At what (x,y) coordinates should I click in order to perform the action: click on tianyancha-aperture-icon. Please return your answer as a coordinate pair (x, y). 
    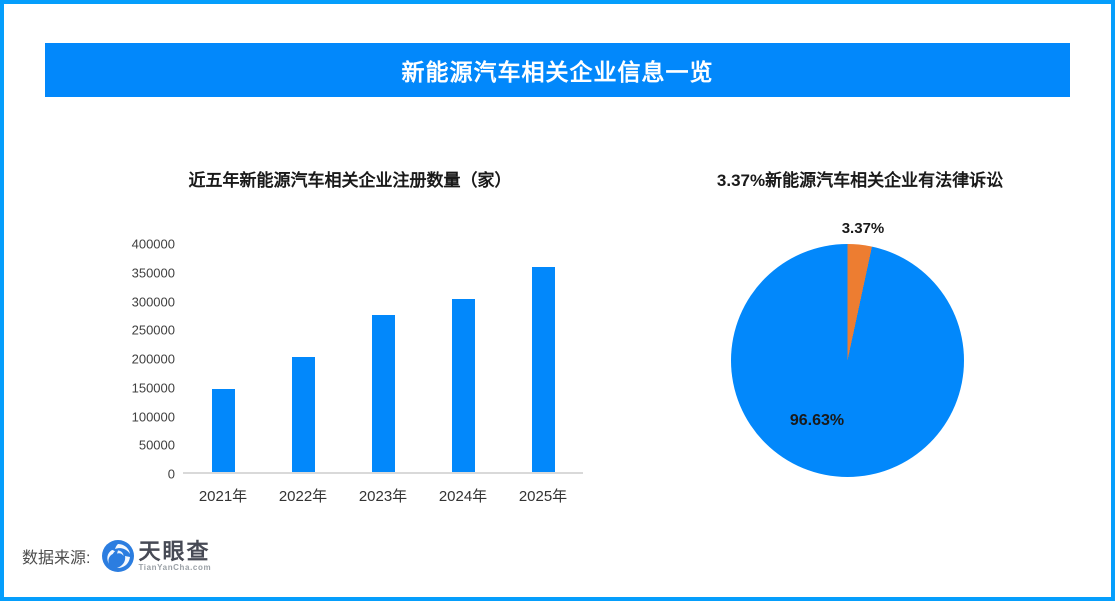
    Looking at the image, I should click on (118, 556).